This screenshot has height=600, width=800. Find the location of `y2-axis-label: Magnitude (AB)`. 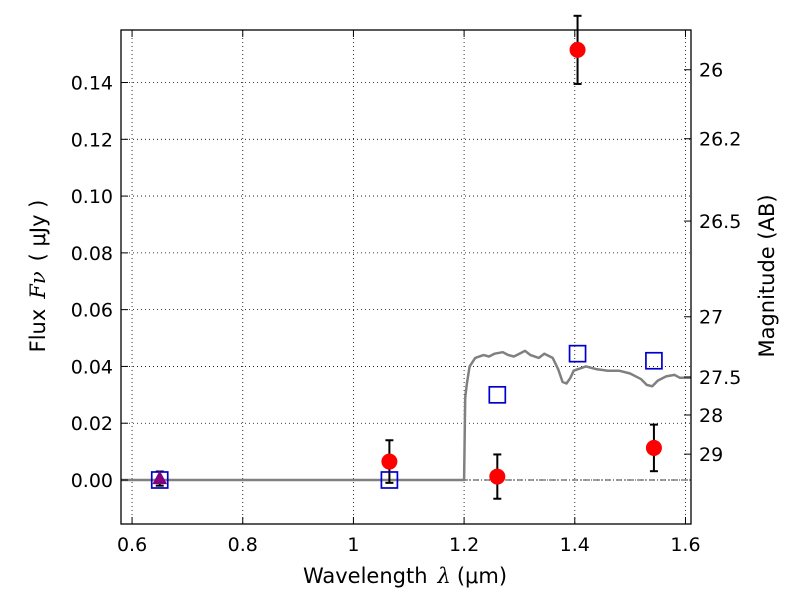

y2-axis-label: Magnitude (AB) is located at coordinates (767, 275).